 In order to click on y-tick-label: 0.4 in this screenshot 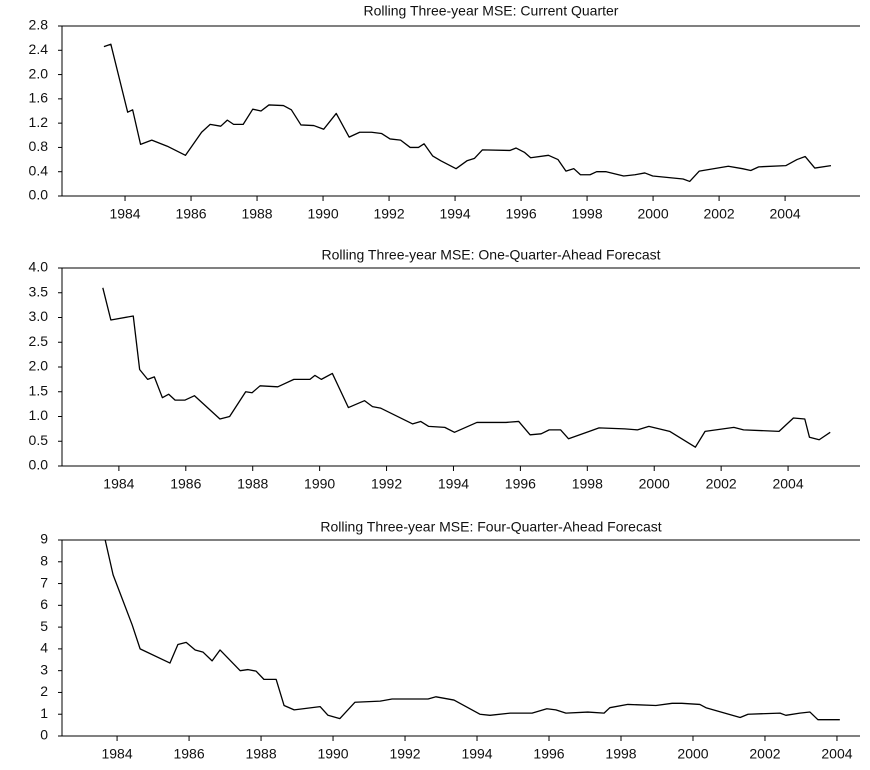, I will do `click(39, 170)`.